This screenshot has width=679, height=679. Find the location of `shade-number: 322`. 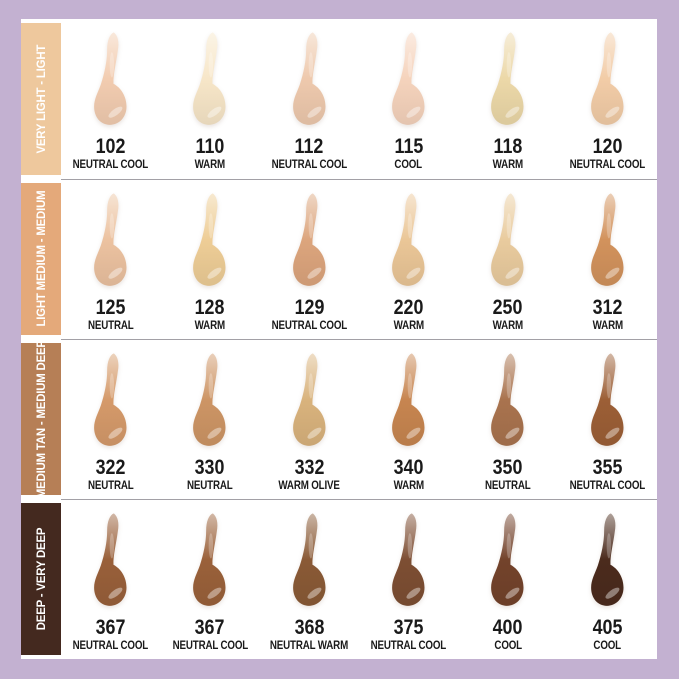

shade-number: 322 is located at coordinates (110, 467).